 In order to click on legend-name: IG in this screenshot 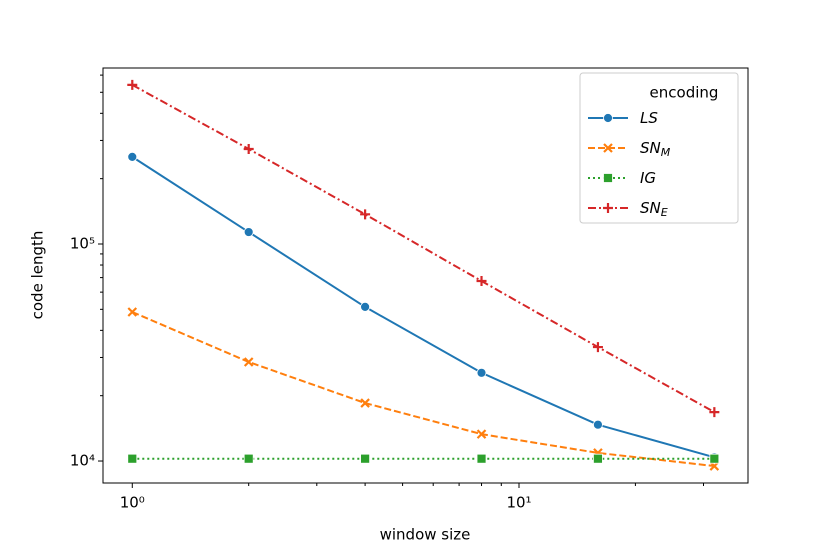, I will do `click(648, 178)`.